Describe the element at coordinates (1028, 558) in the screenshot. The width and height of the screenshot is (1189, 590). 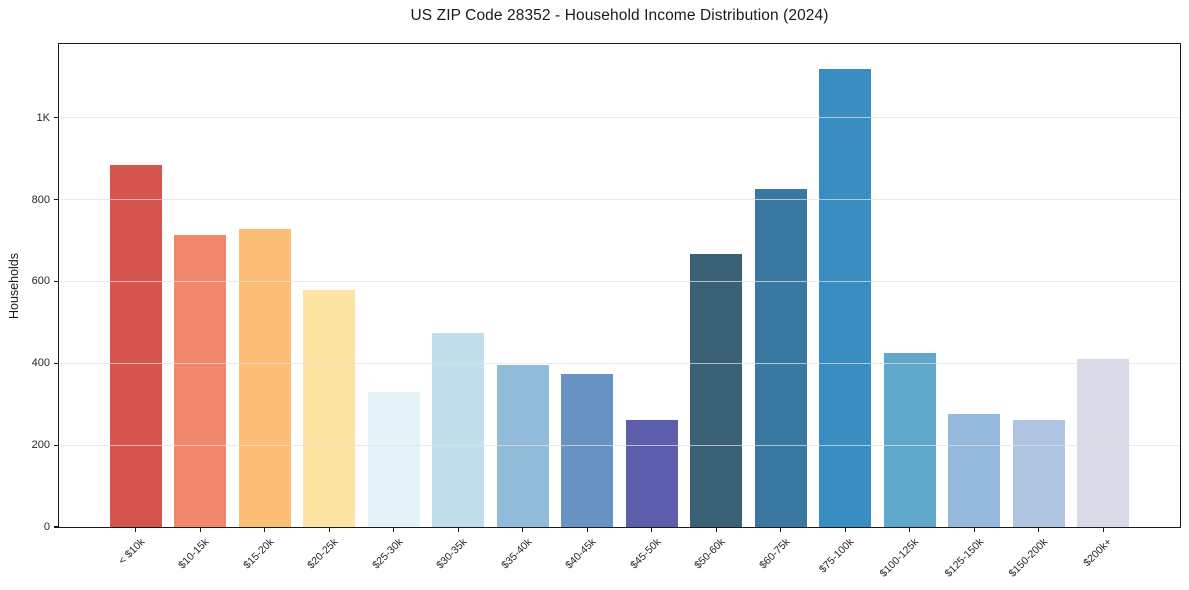
I see `x-tick-label: $150-200k` at that location.